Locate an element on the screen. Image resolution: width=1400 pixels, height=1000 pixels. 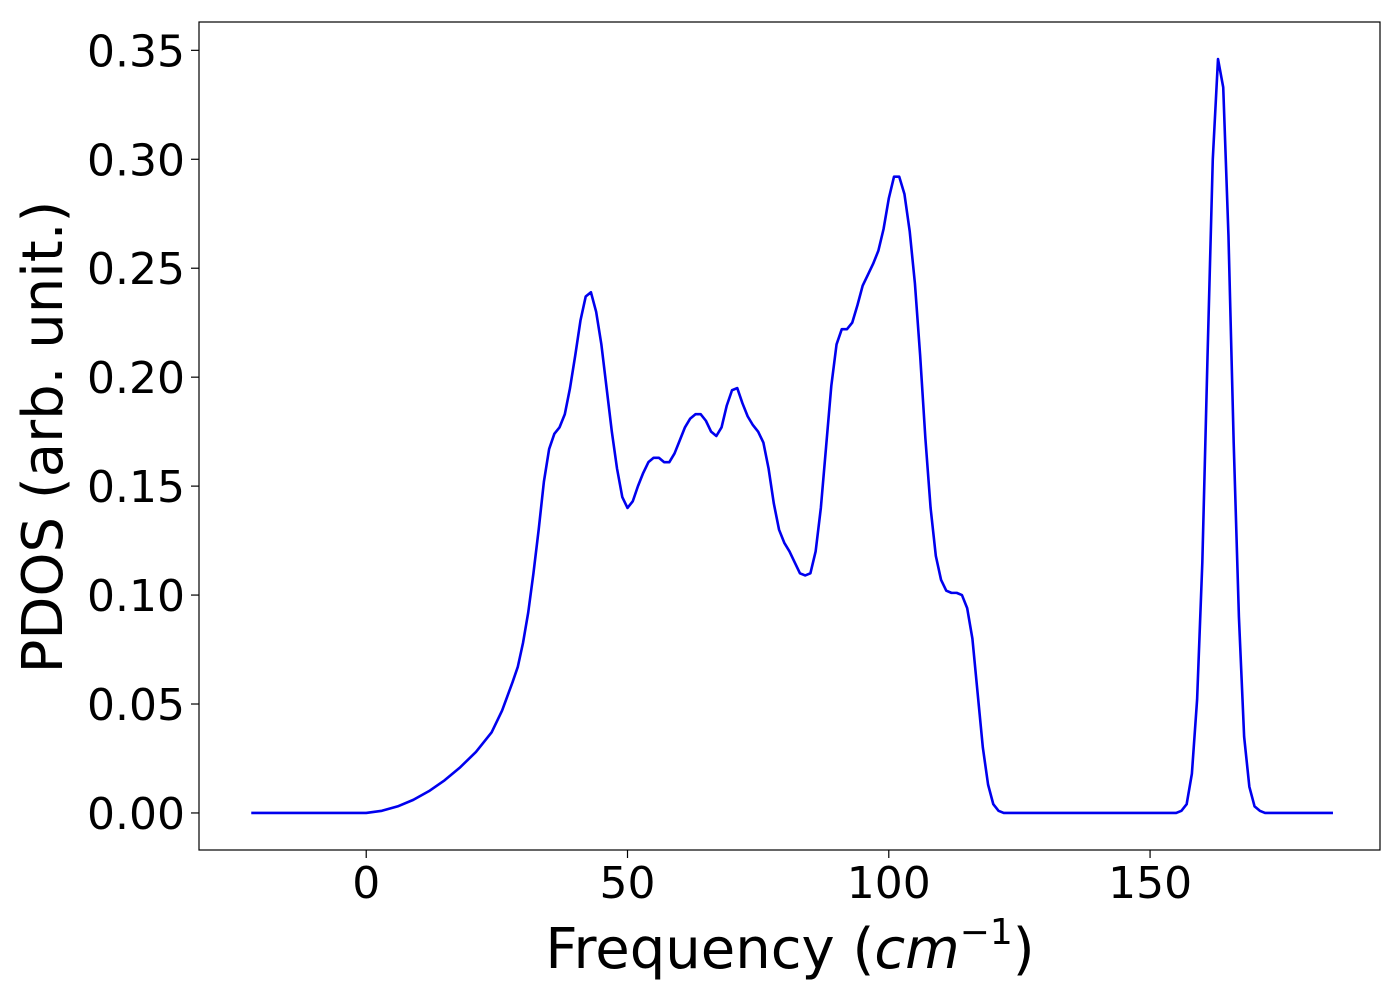
y-tick-label: 0.15 is located at coordinates (136, 487).